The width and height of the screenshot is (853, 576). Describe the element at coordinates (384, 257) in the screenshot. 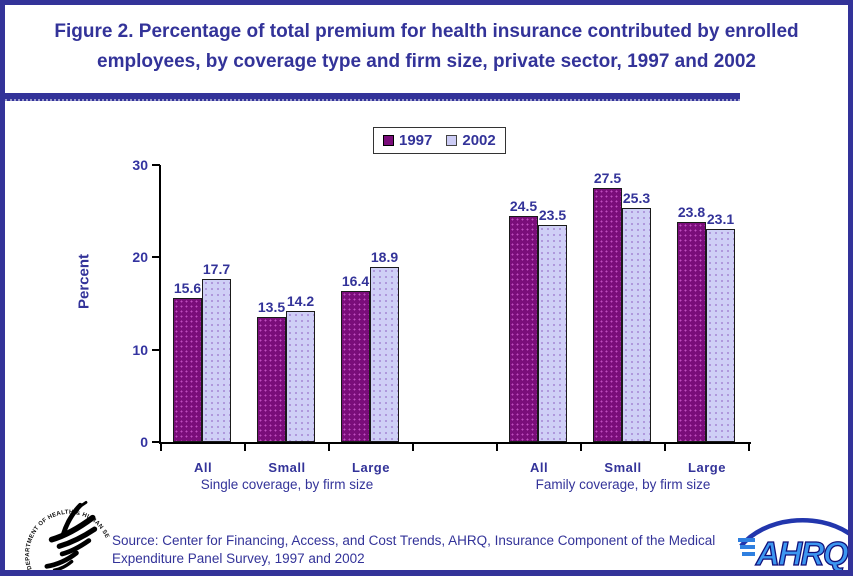

I see `bar-value-label: 18.9` at that location.